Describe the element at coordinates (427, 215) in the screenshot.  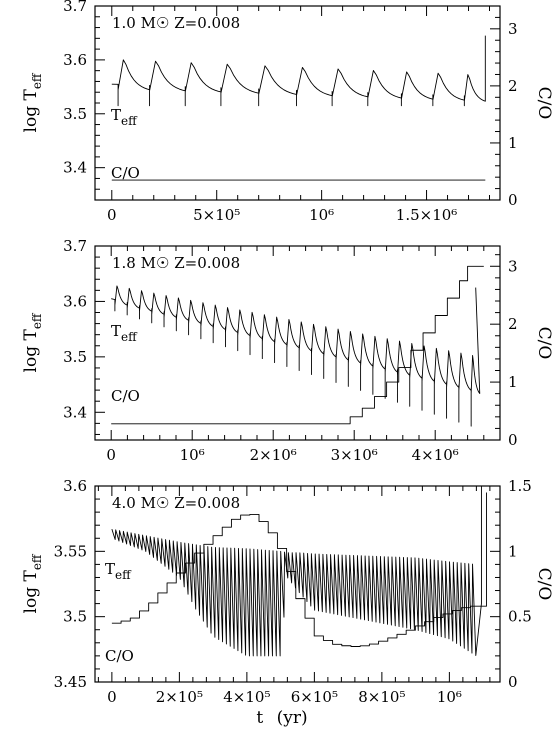
I see `x-tick-label: 1.5×10⁶` at that location.